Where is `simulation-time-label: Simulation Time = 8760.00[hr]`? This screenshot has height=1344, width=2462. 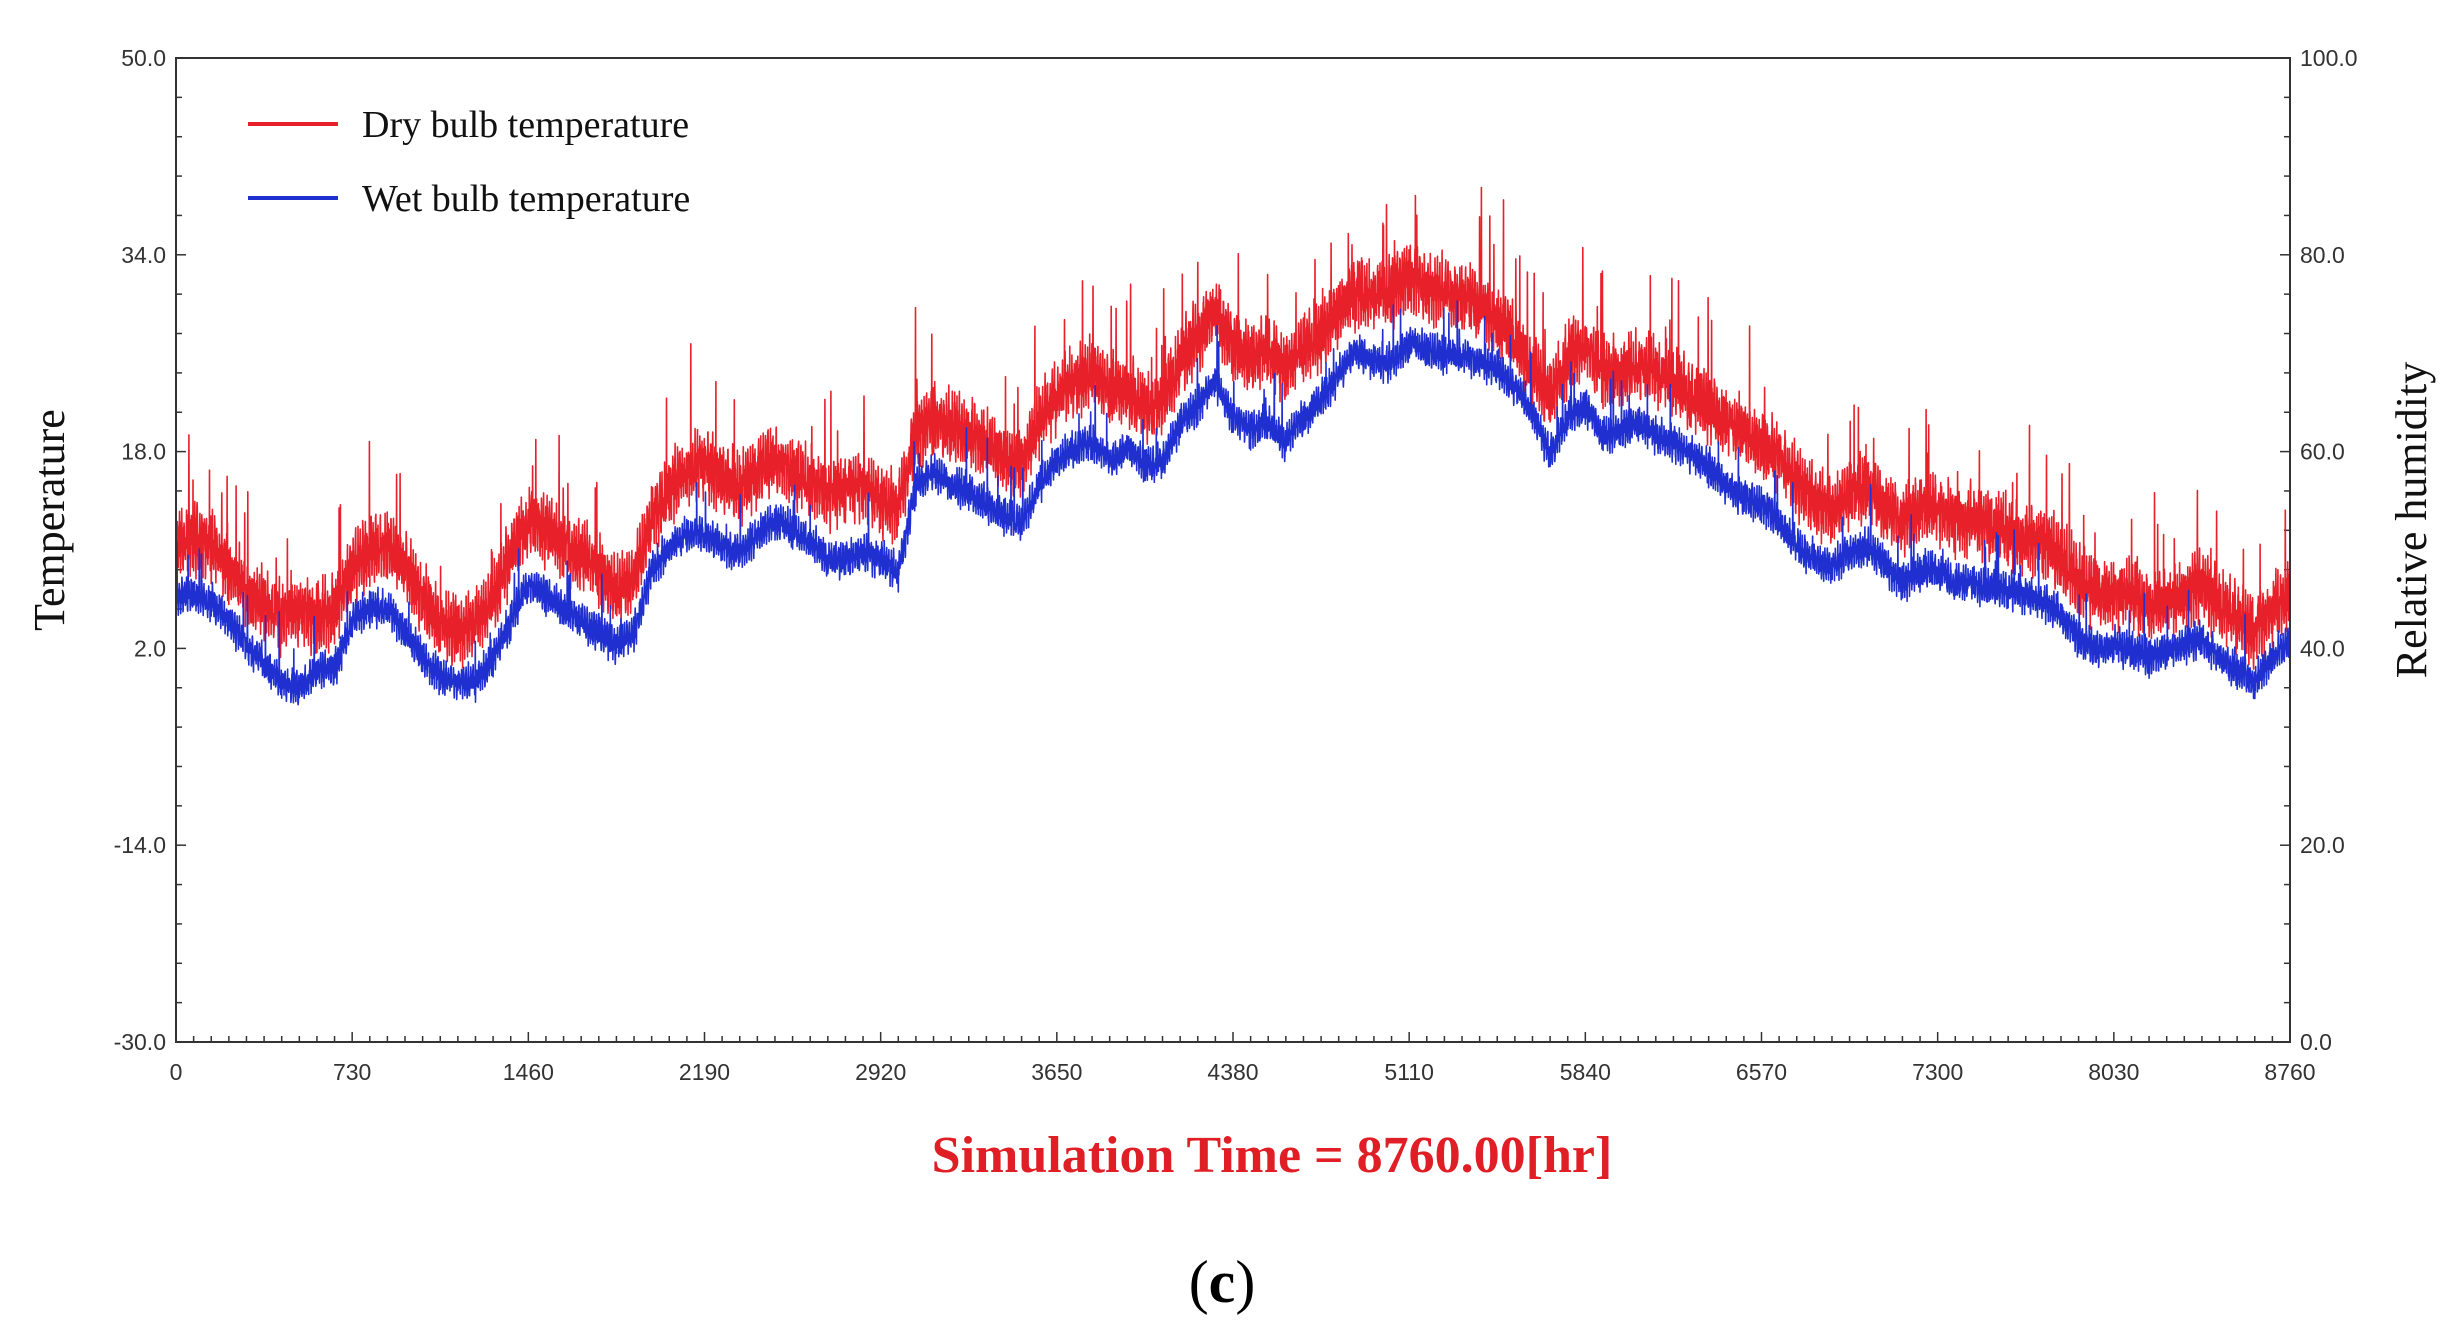 simulation-time-label: Simulation Time = 8760.00[hr] is located at coordinates (1272, 1155).